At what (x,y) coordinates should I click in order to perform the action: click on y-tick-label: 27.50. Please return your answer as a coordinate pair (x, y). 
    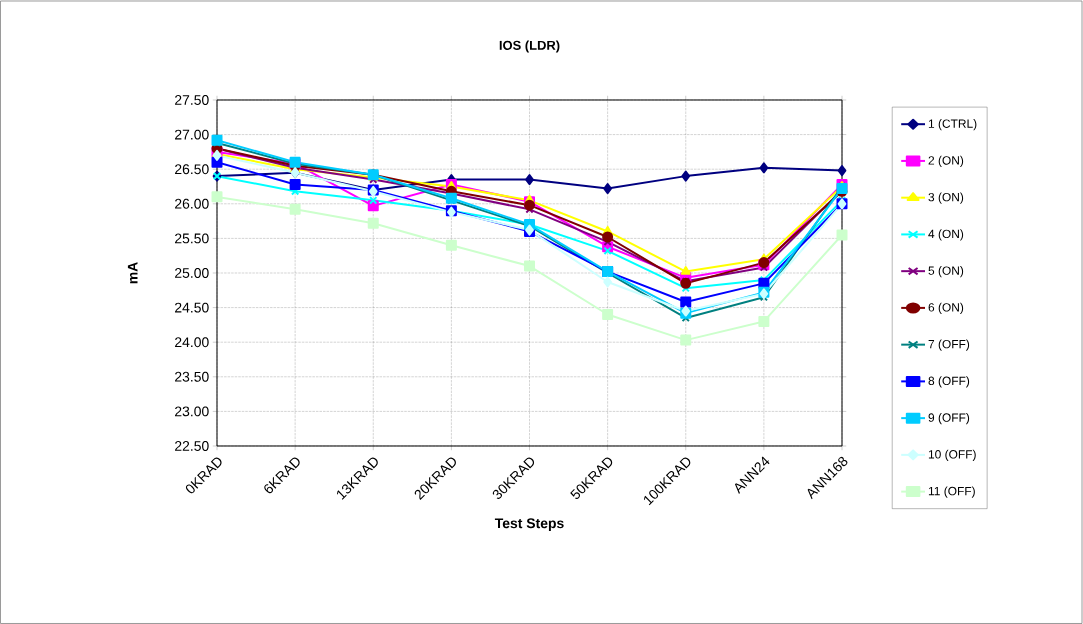
    Looking at the image, I should click on (192, 100).